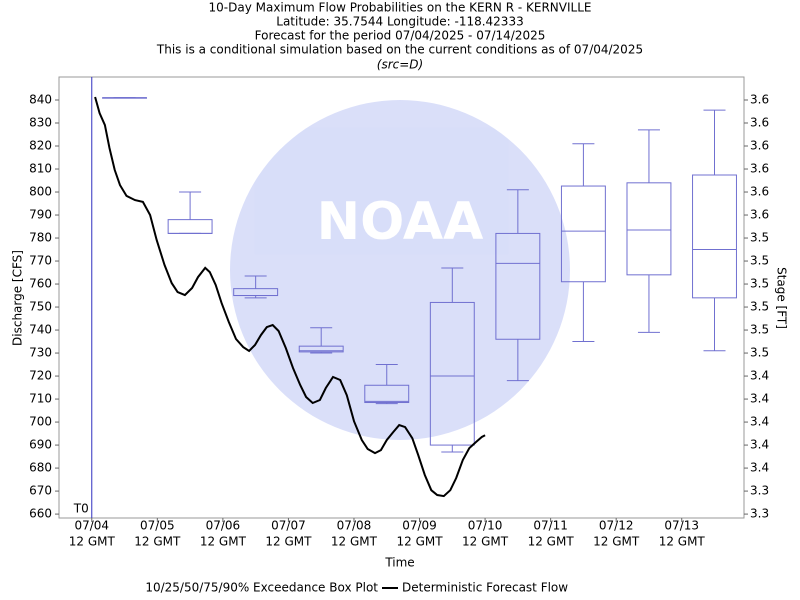 The image size is (800, 600). What do you see at coordinates (40, 169) in the screenshot?
I see `y-tick-label: 810` at bounding box center [40, 169].